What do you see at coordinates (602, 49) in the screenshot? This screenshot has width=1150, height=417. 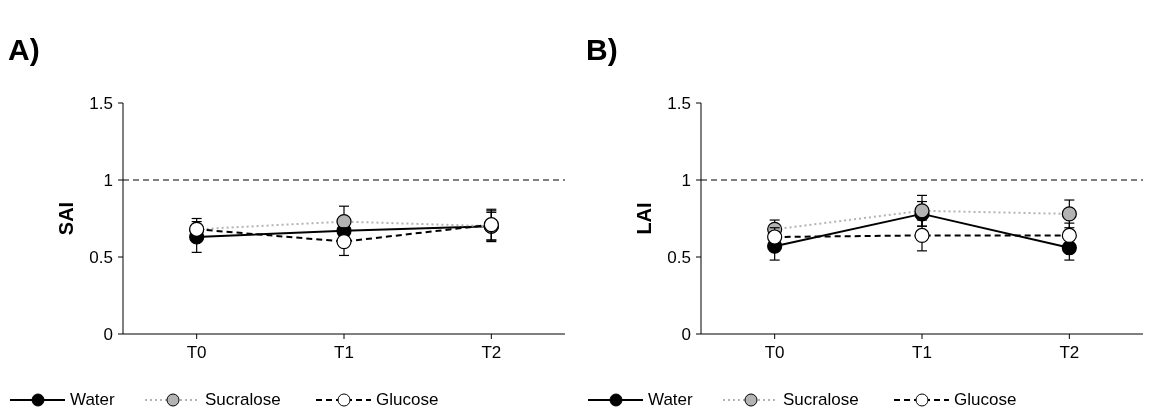 I see `chart-title: B)` at bounding box center [602, 49].